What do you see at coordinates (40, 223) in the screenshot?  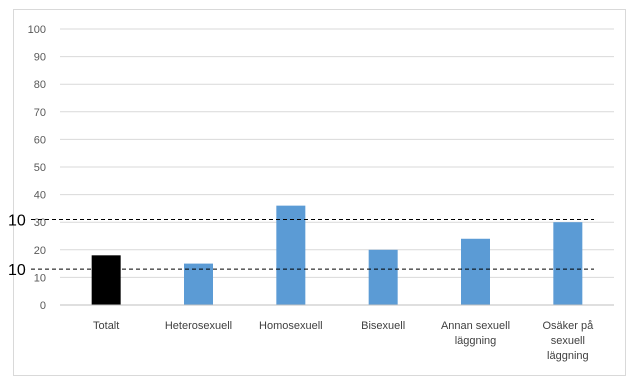 I see `y-tick-label: 30` at bounding box center [40, 223].